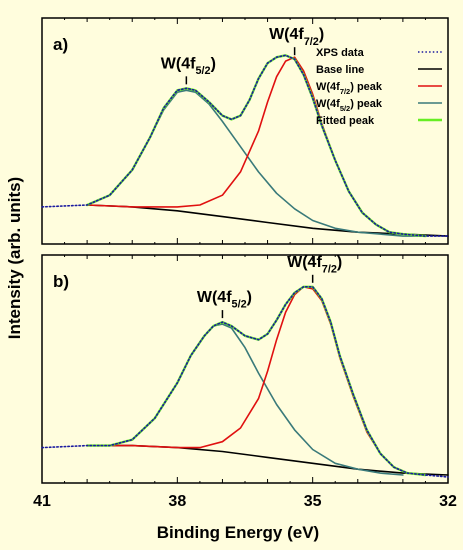  What do you see at coordinates (349, 88) in the screenshot?
I see `legend-label: W(4f7/2) peak` at bounding box center [349, 88].